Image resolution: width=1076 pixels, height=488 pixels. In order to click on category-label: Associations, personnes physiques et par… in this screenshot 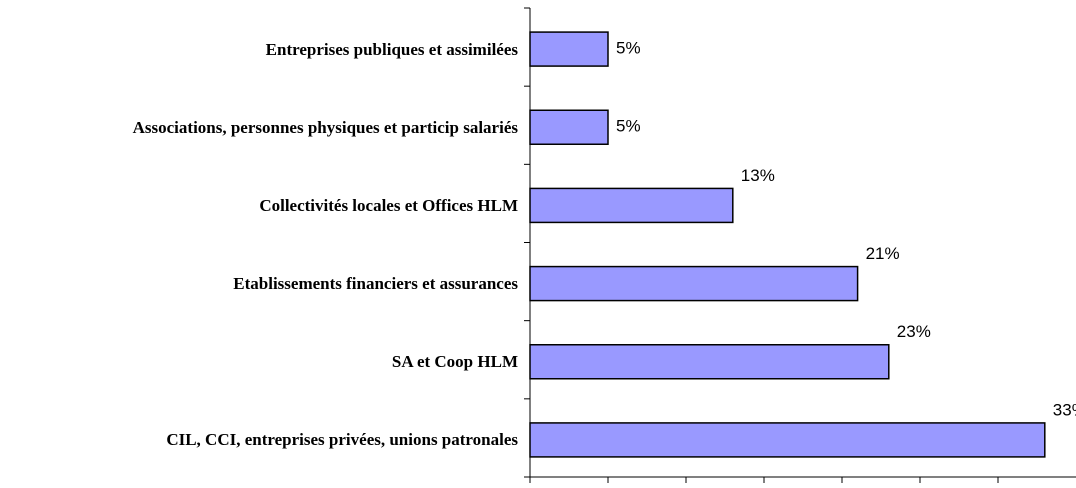, I will do `click(325, 127)`.